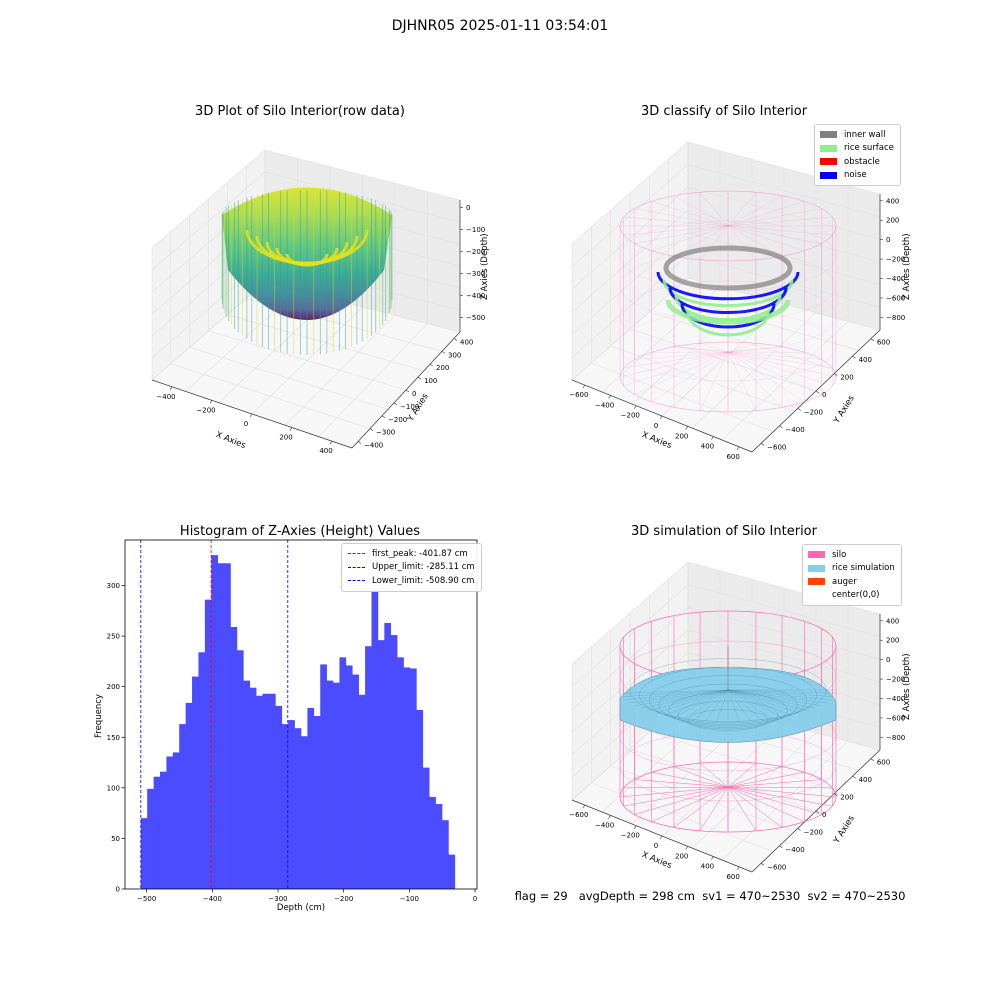  What do you see at coordinates (301, 714) in the screenshot?
I see `histogram-axes-frame` at bounding box center [301, 714].